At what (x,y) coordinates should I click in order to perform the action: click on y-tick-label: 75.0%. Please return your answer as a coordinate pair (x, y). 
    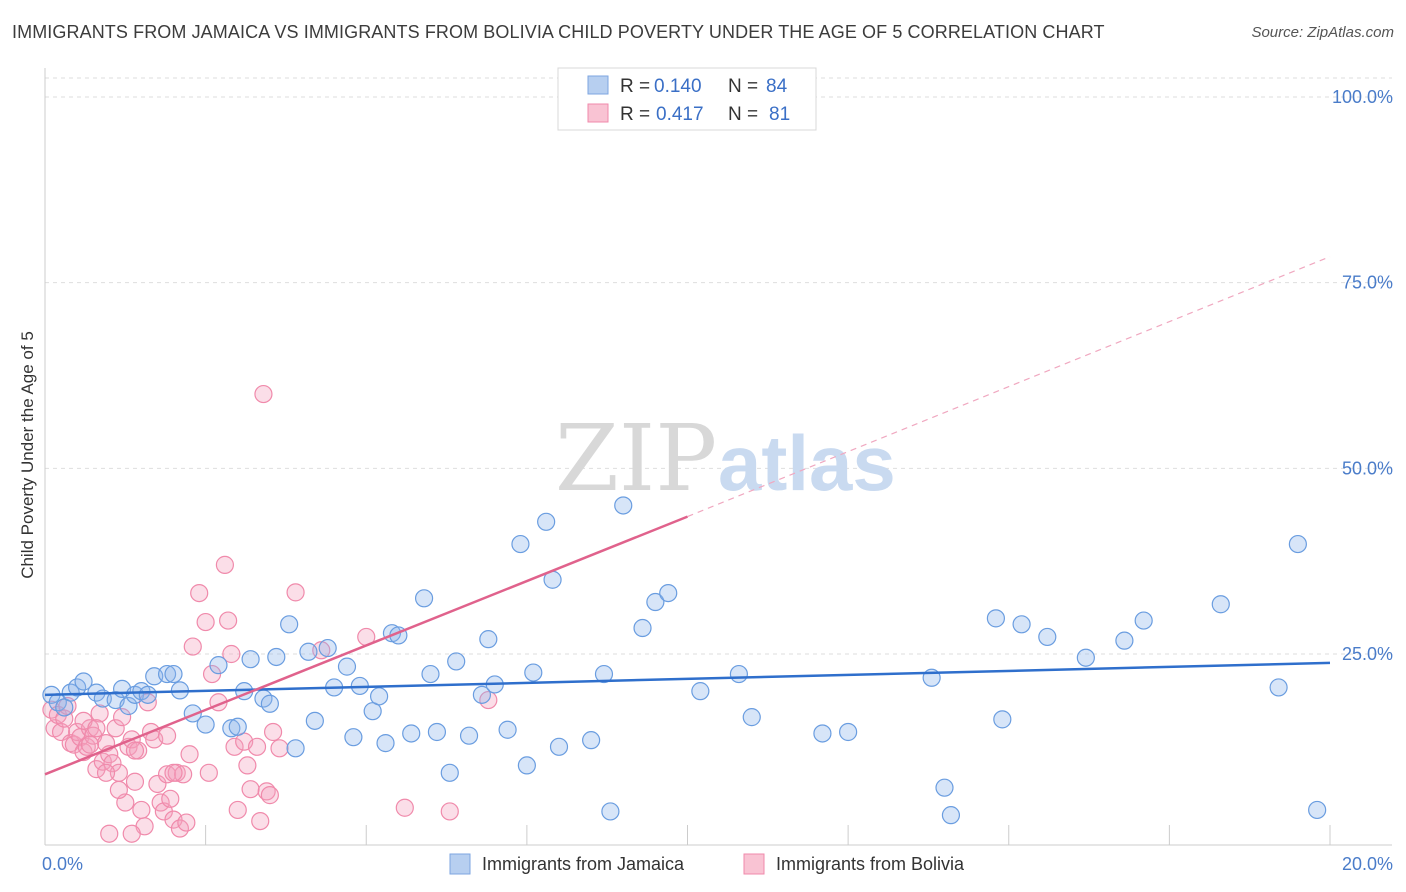
    Looking at the image, I should click on (1367, 283).